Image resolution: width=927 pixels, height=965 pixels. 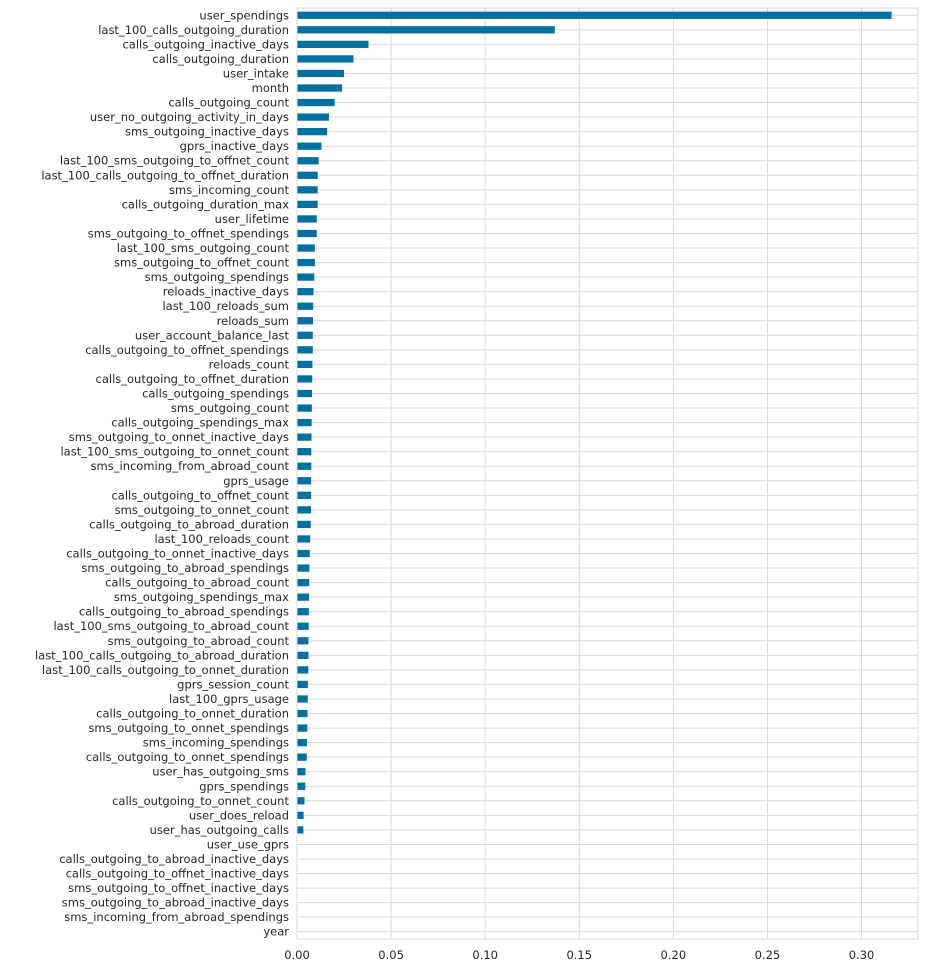 I want to click on y-tick-label: calls_outgoing_spendings_max, so click(x=200, y=423).